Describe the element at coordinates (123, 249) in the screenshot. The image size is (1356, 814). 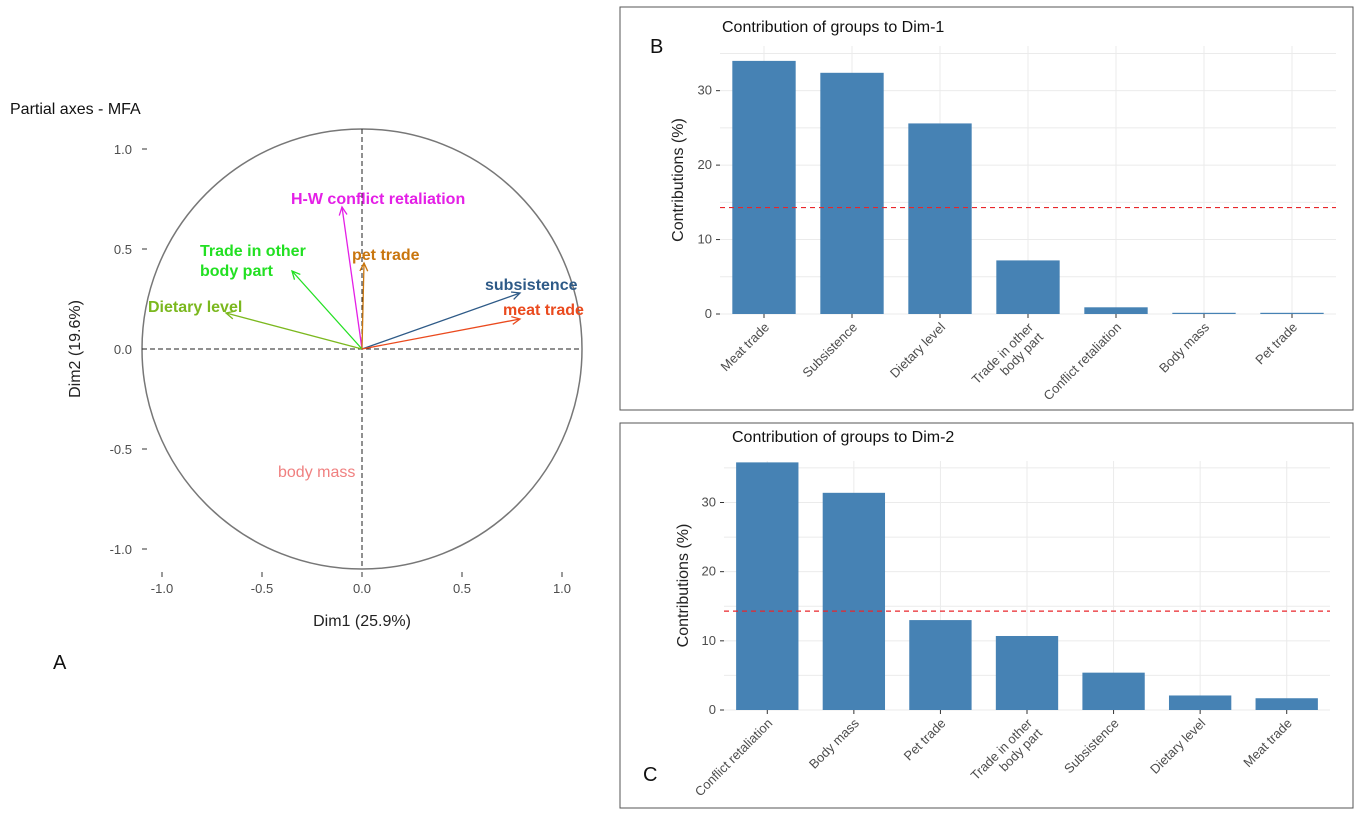
I see `y-tick-label: 0.5` at that location.